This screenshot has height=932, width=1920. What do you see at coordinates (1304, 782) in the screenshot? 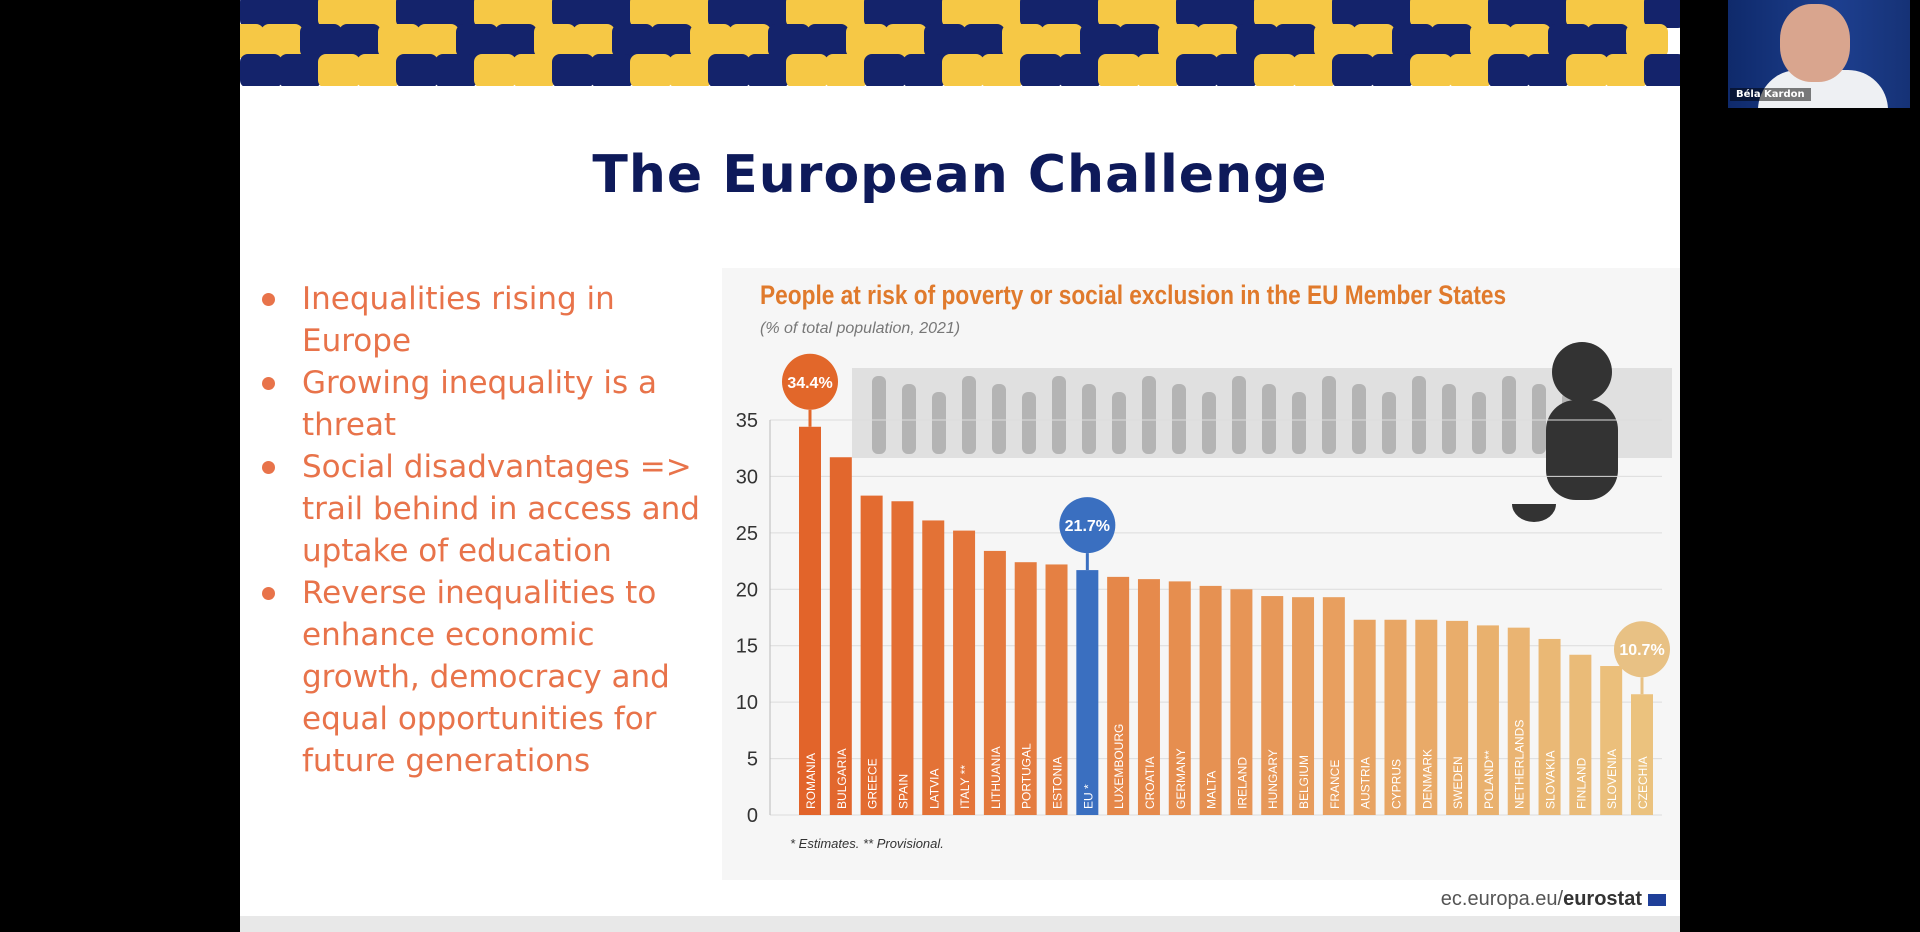
I see `x-tick-label: BELGIUM` at bounding box center [1304, 782].